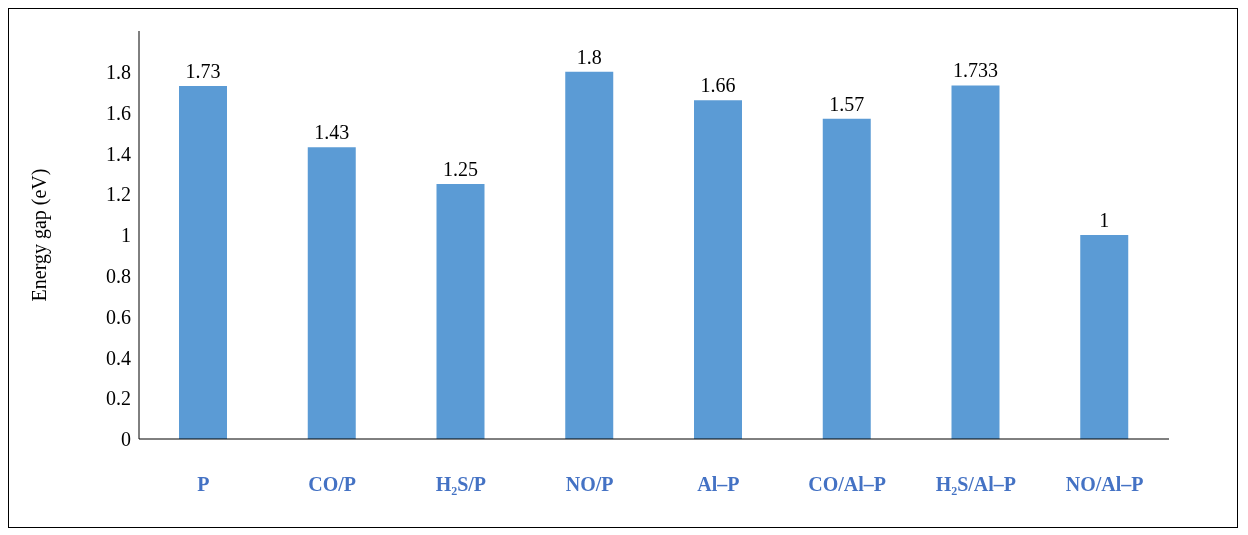  What do you see at coordinates (589, 484) in the screenshot?
I see `x-tick-label: NO/P` at bounding box center [589, 484].